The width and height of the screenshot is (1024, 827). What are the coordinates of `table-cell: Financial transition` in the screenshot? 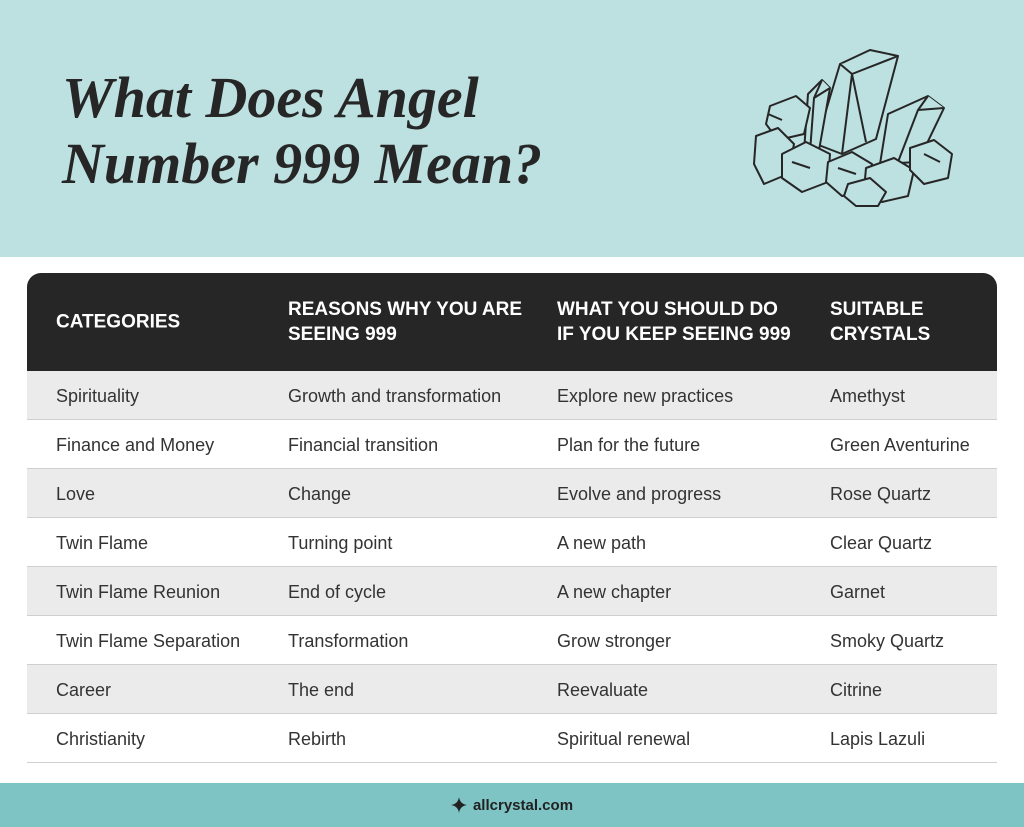 It's located at (363, 445).